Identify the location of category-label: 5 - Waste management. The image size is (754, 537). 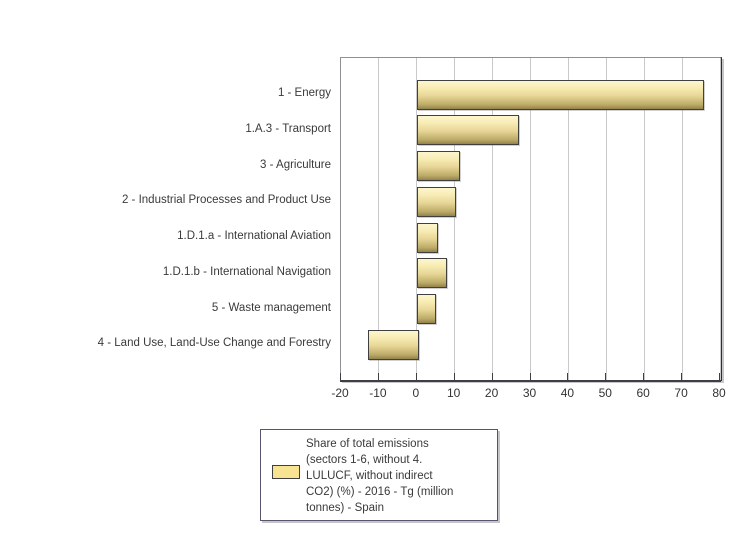
(271, 308).